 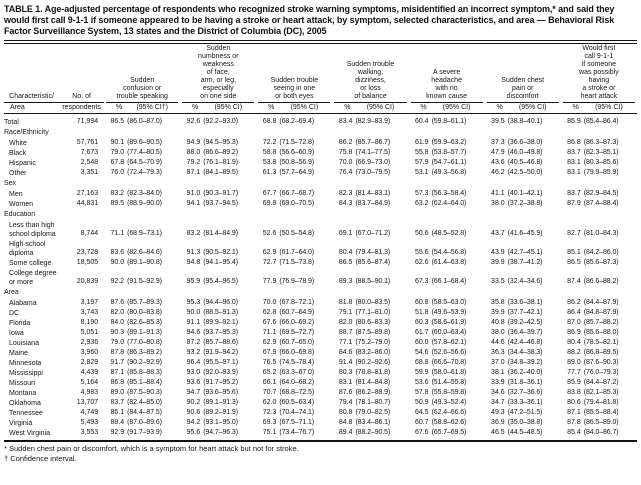 What do you see at coordinates (25, 363) in the screenshot?
I see `row-label: Minnesota` at bounding box center [25, 363].